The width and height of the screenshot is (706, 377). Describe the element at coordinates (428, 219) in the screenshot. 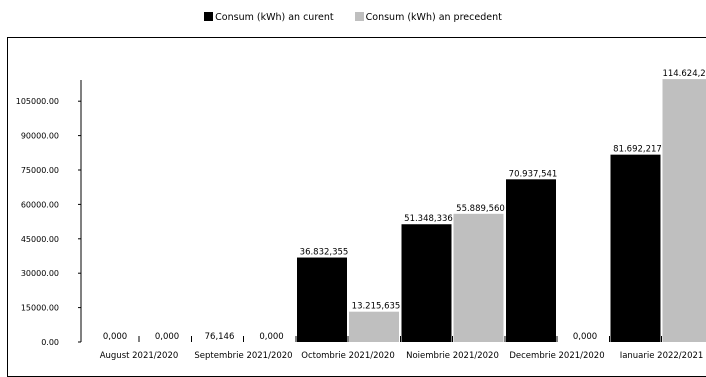

I see `value-label-current: 51.348,336` at that location.